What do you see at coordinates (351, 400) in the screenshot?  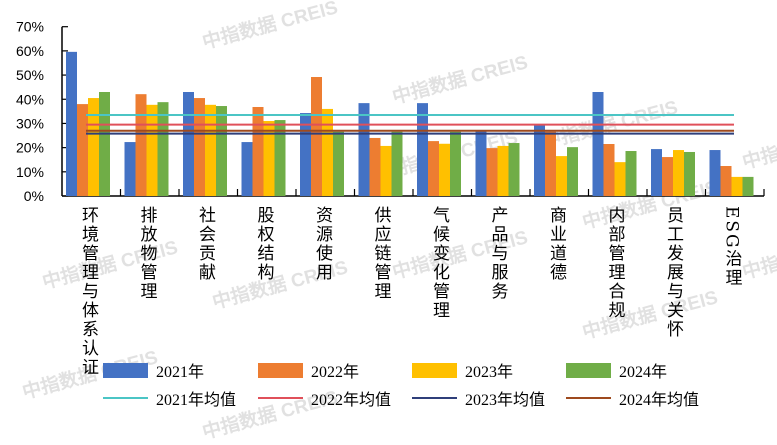 I see `legend-label: 2022年均值` at bounding box center [351, 400].